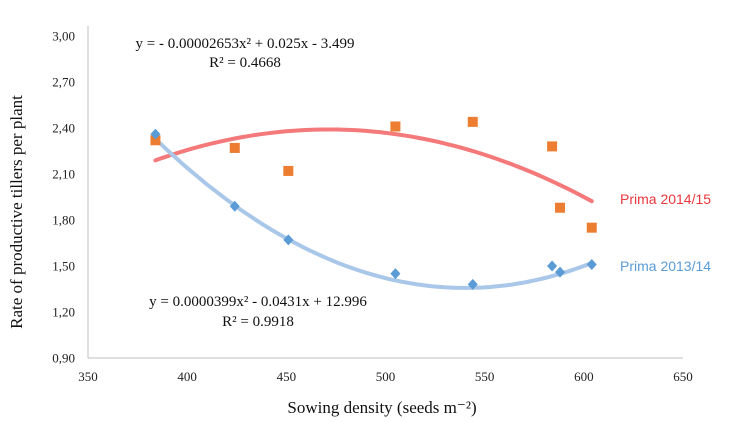 Image resolution: width=729 pixels, height=422 pixels. What do you see at coordinates (665, 266) in the screenshot?
I see `series-label-2013-14: Prima 2013/14` at bounding box center [665, 266].